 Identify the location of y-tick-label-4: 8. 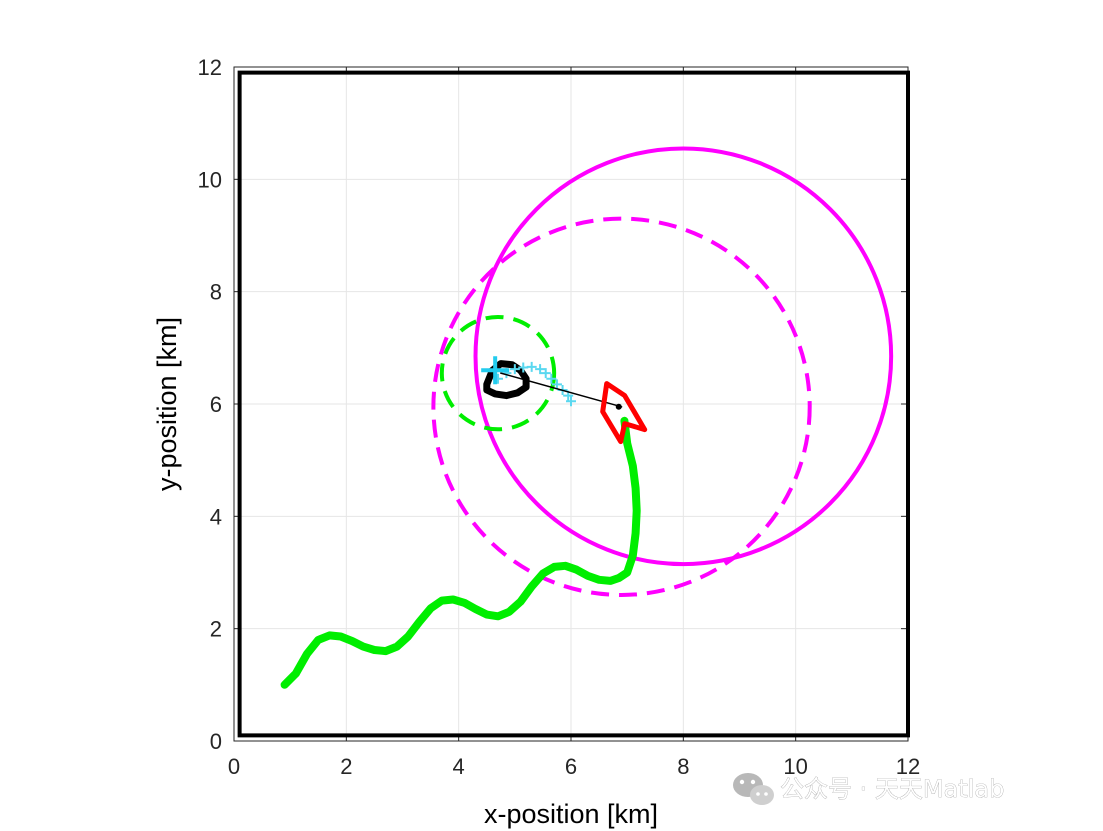
(216, 292).